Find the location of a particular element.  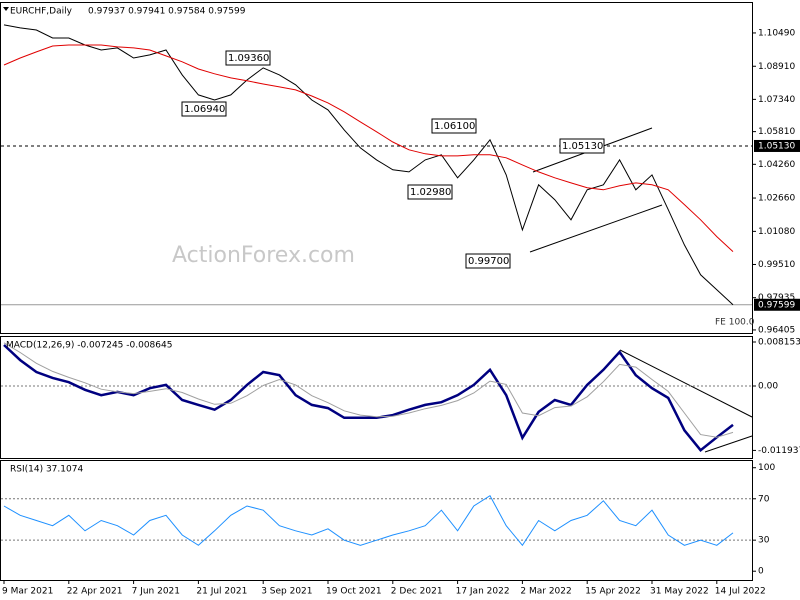

y-tick-label: 1.10490 is located at coordinates (776, 33).